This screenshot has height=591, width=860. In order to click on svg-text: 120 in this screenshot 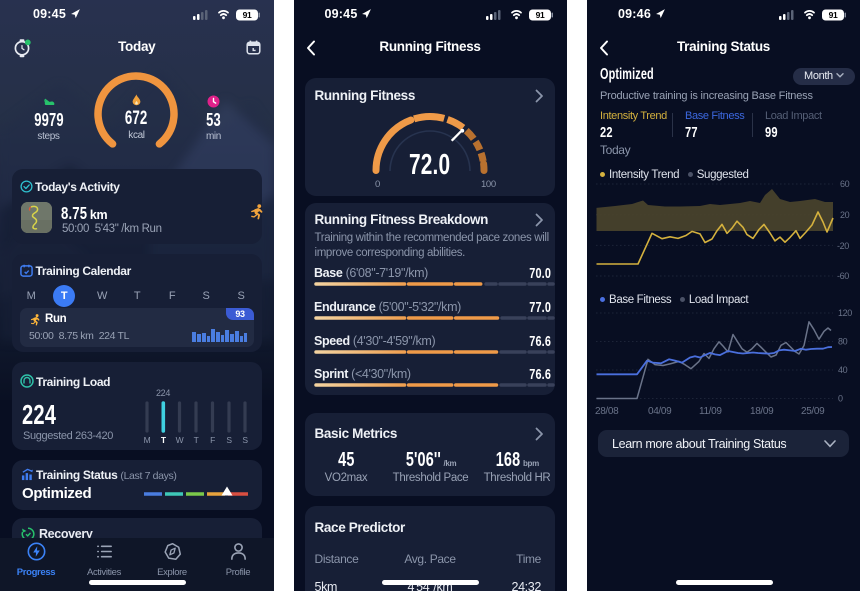, I will do `click(845, 313)`.